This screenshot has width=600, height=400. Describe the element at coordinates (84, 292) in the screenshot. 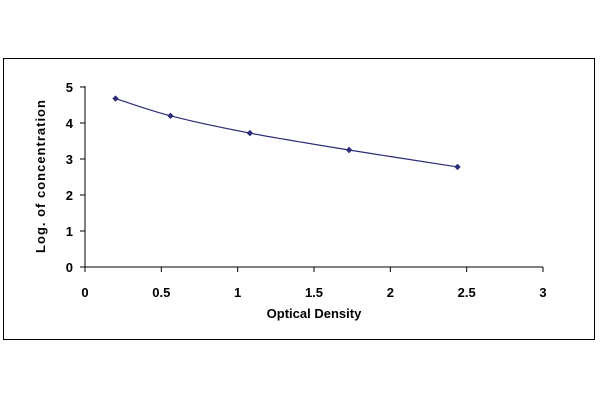

I see `x-tick-label: 0` at that location.